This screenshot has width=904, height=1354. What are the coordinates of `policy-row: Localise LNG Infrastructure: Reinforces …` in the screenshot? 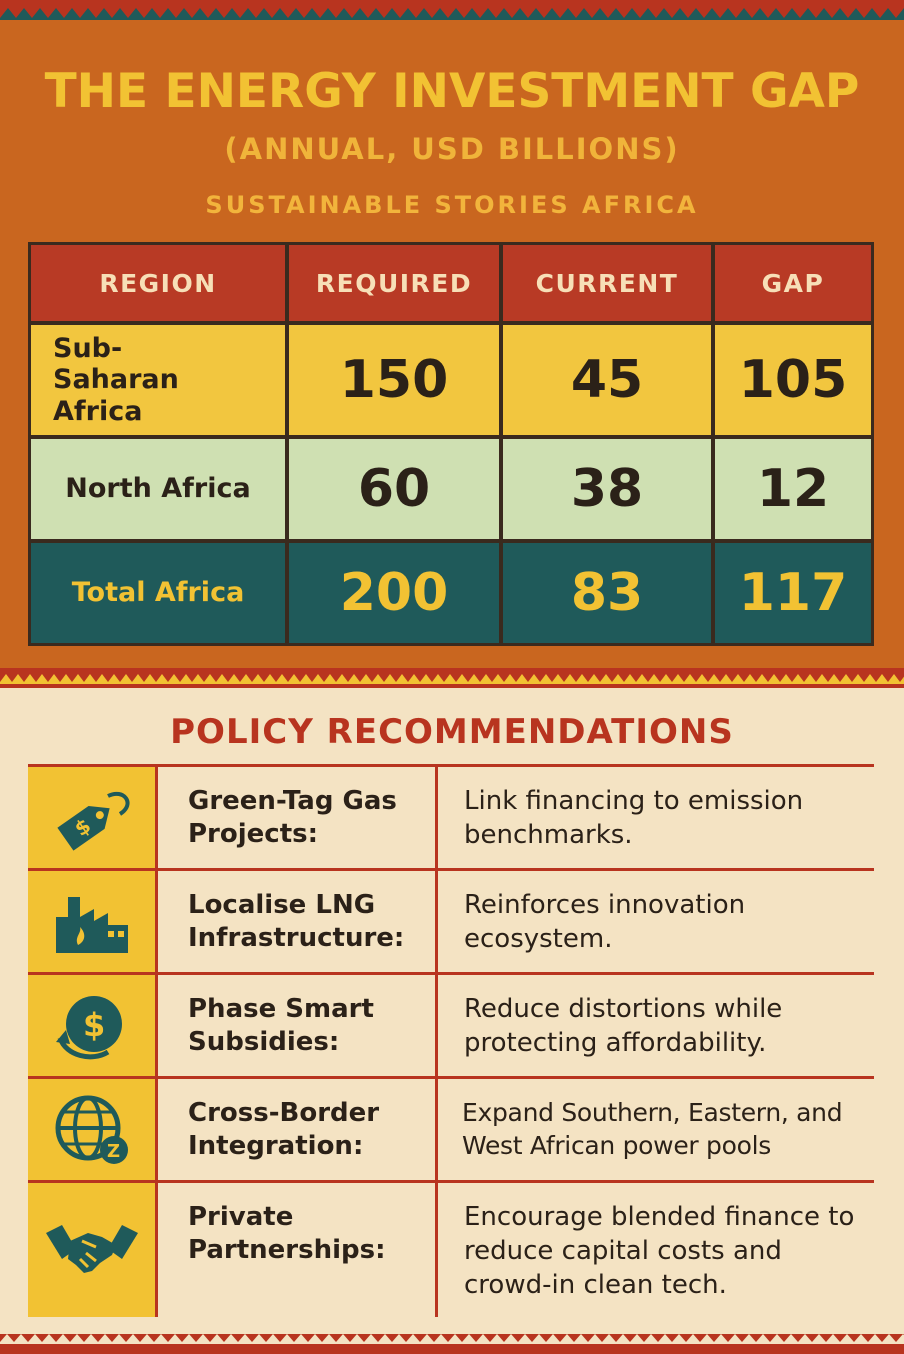 It's located at (451, 923).